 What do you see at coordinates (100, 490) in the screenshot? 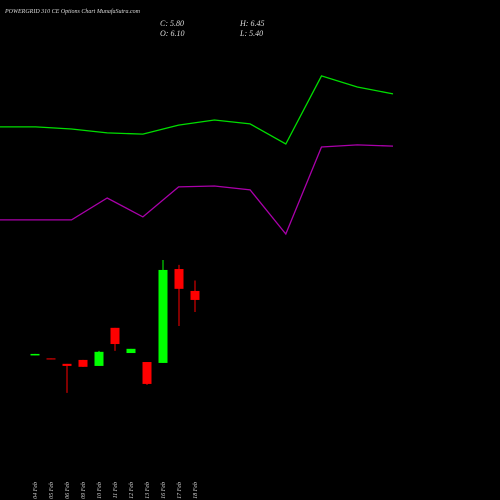
I see `x-tick-label: 10 Feb` at bounding box center [100, 490].